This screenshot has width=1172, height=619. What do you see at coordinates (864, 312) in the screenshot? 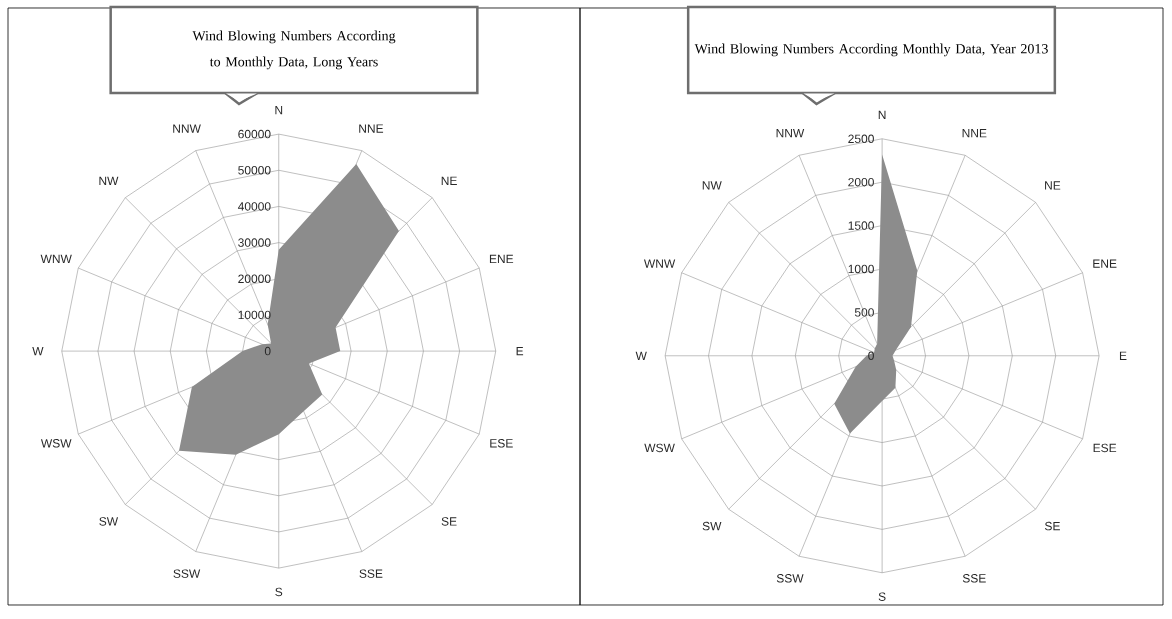
I see `y-tick-label: 500` at bounding box center [864, 312].